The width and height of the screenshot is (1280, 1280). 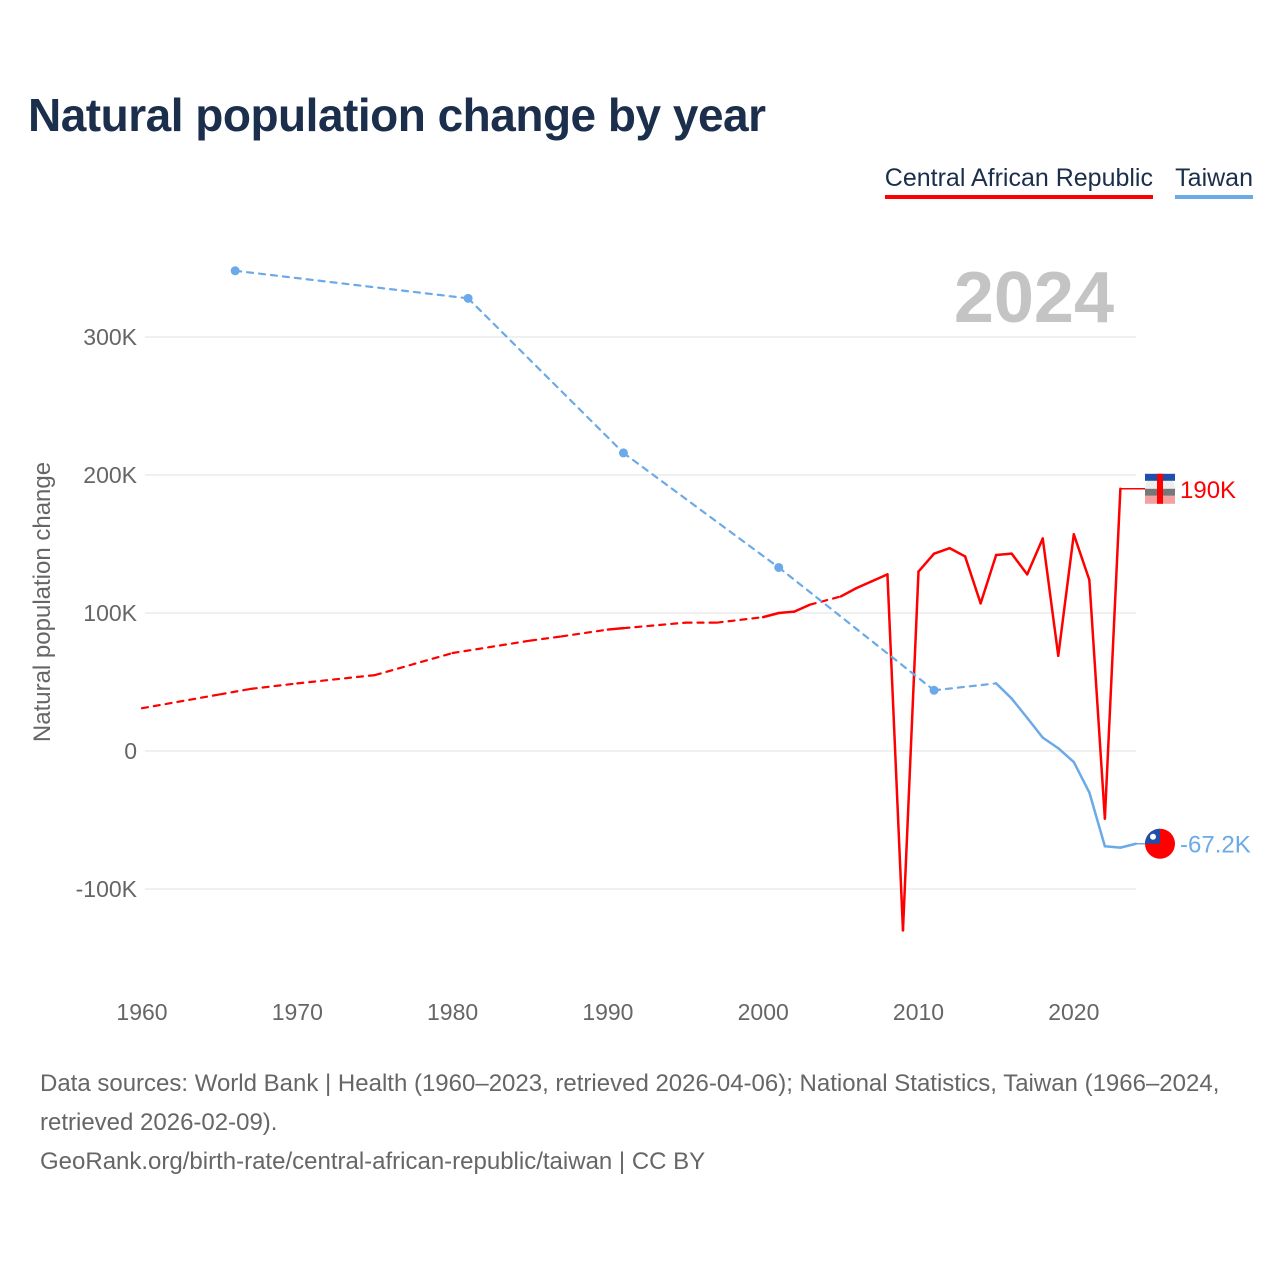 What do you see at coordinates (110, 475) in the screenshot?
I see `y-tick-label: 200K` at bounding box center [110, 475].